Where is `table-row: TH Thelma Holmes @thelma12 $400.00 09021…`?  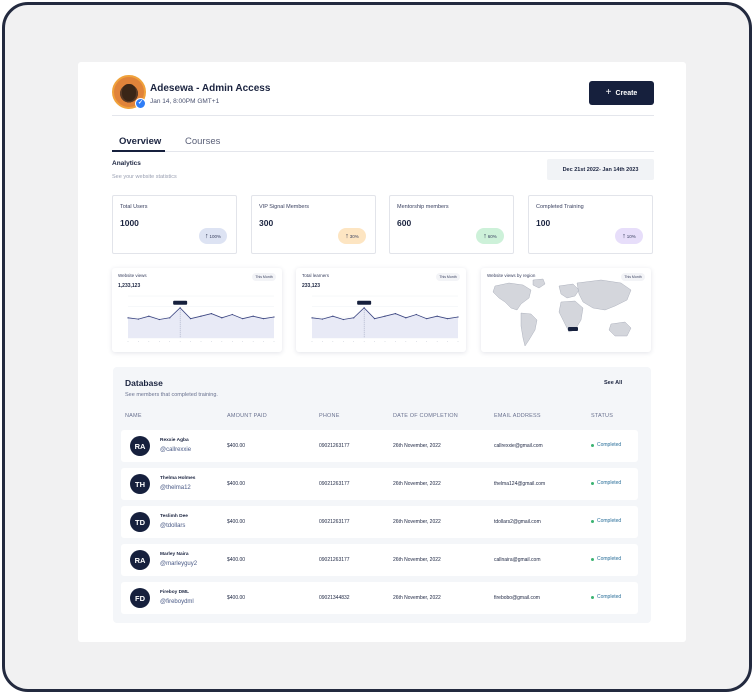 table-row: TH Thelma Holmes @thelma12 $400.00 09021… is located at coordinates (379, 484).